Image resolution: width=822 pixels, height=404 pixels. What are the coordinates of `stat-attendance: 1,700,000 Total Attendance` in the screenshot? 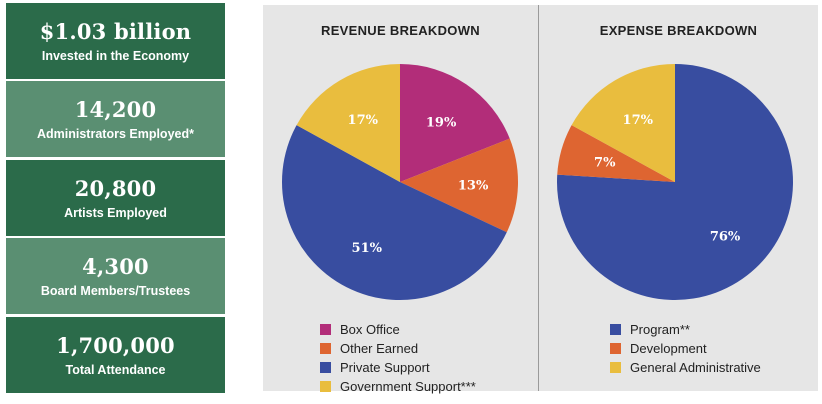 It's located at (115, 355).